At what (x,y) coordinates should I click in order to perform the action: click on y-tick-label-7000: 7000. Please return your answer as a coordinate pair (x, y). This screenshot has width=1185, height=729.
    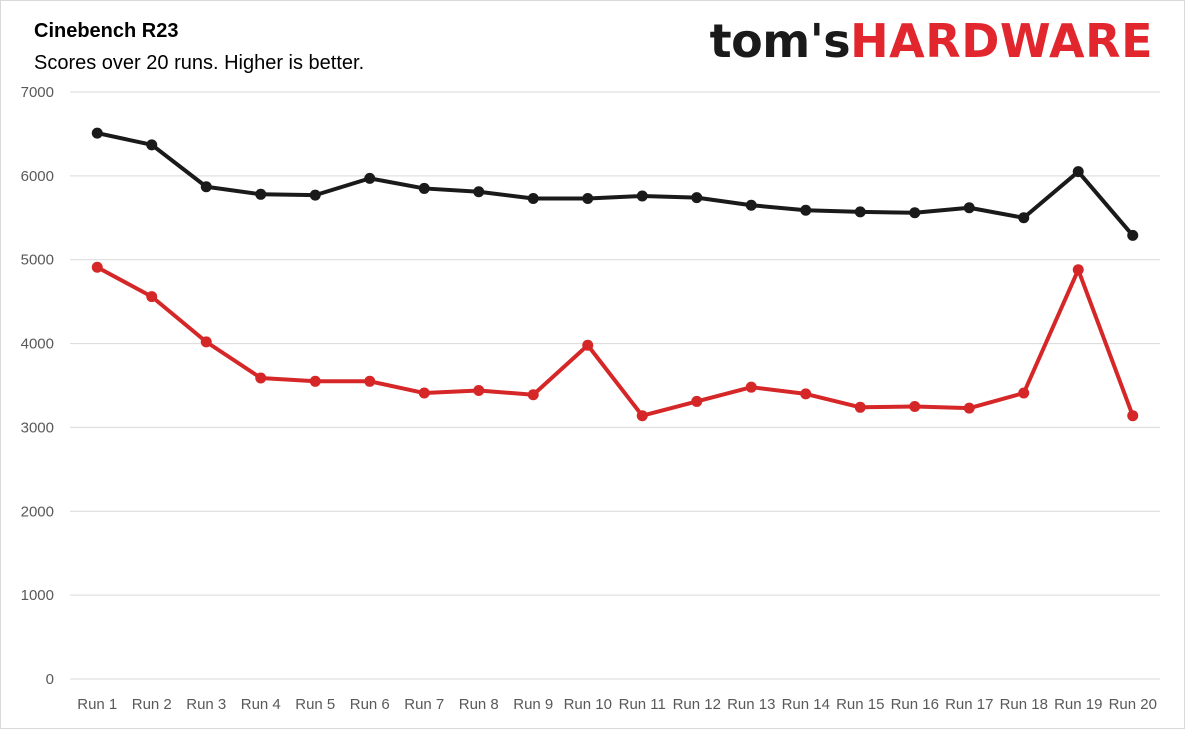
    Looking at the image, I should click on (37, 92).